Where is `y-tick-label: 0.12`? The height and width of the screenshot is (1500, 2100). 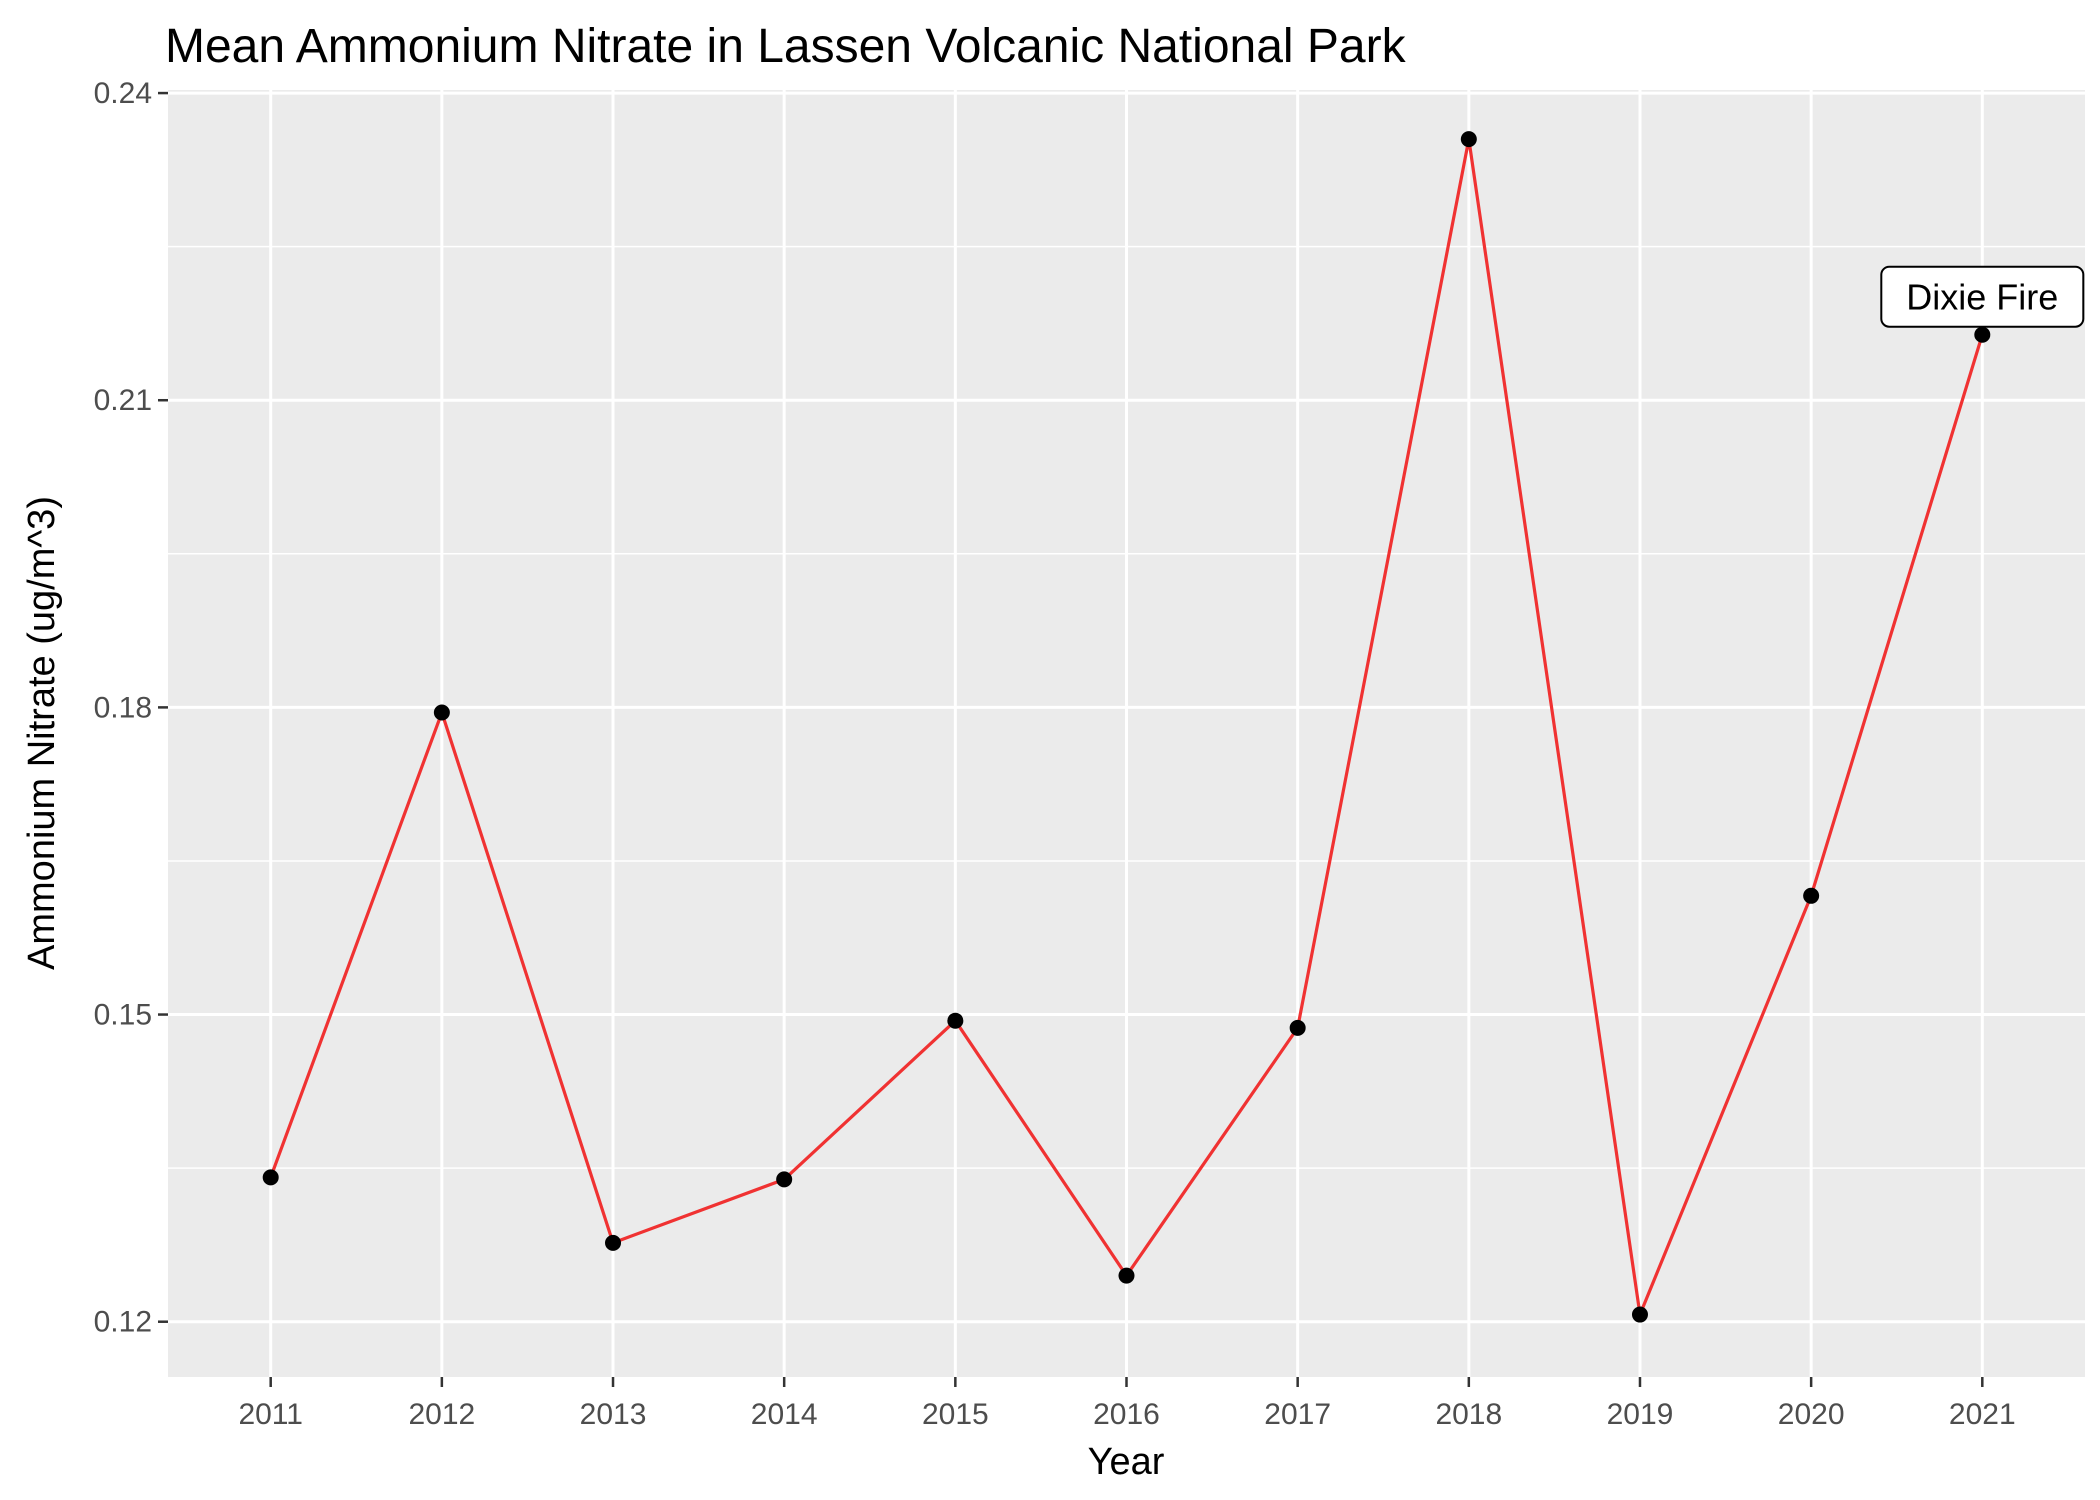 y-tick-label: 0.12 is located at coordinates (123, 1322).